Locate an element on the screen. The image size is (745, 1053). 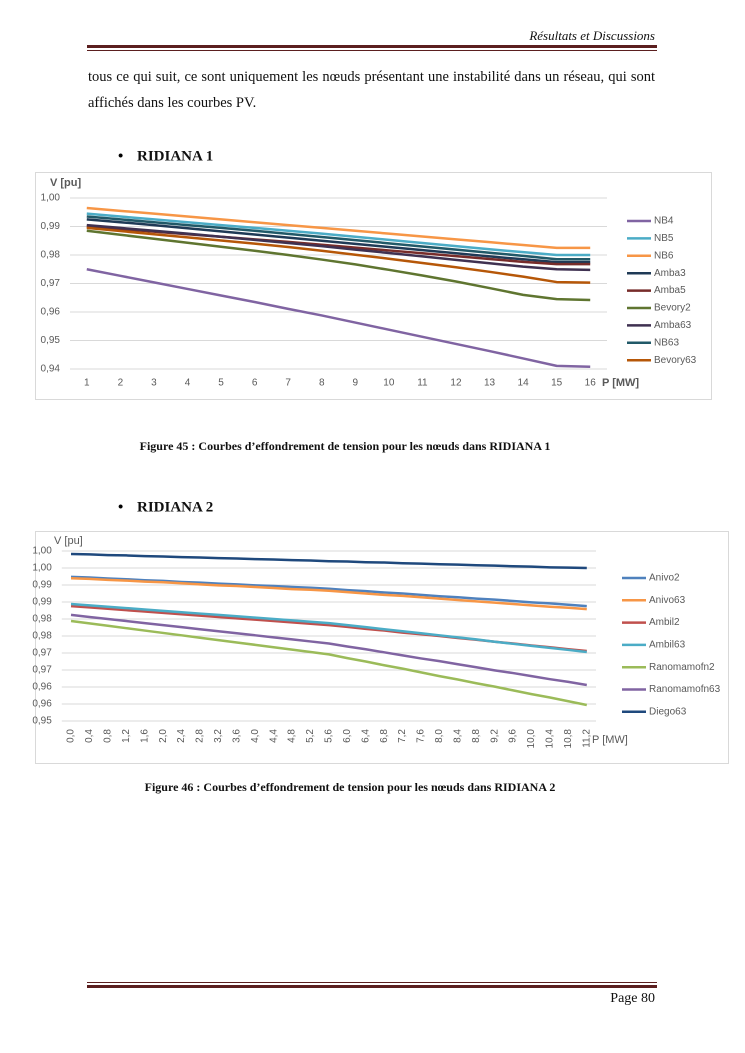
legend-label: Anivo63 is located at coordinates (667, 600).